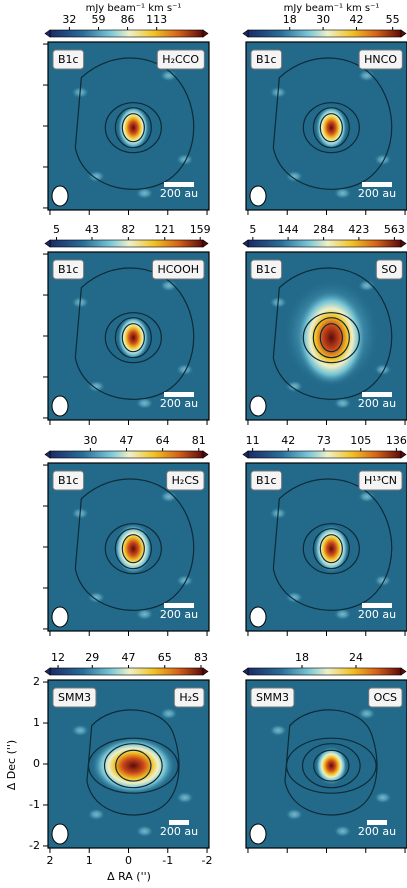 The image size is (407, 888). What do you see at coordinates (380, 59) in the screenshot?
I see `molecule-label: HNCO` at bounding box center [380, 59].